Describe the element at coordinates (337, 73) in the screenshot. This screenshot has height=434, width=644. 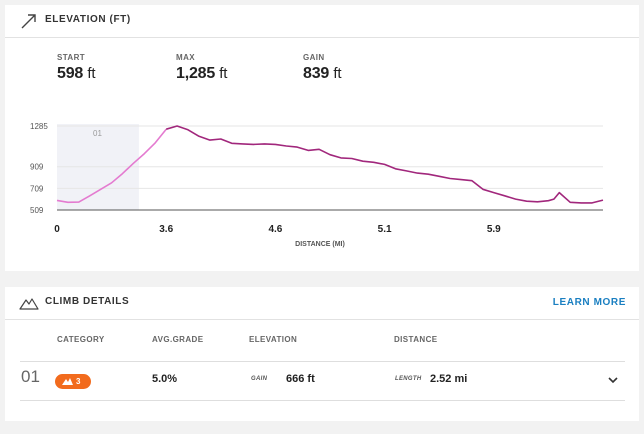
I see `stat-gain-unit: ft` at that location.